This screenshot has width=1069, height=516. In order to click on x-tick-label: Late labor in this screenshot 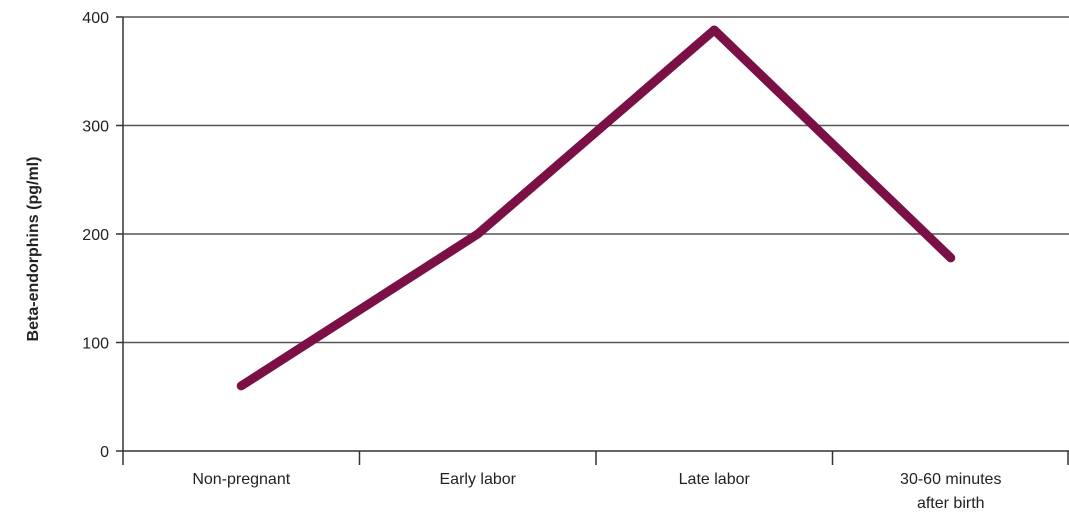, I will do `click(715, 479)`.